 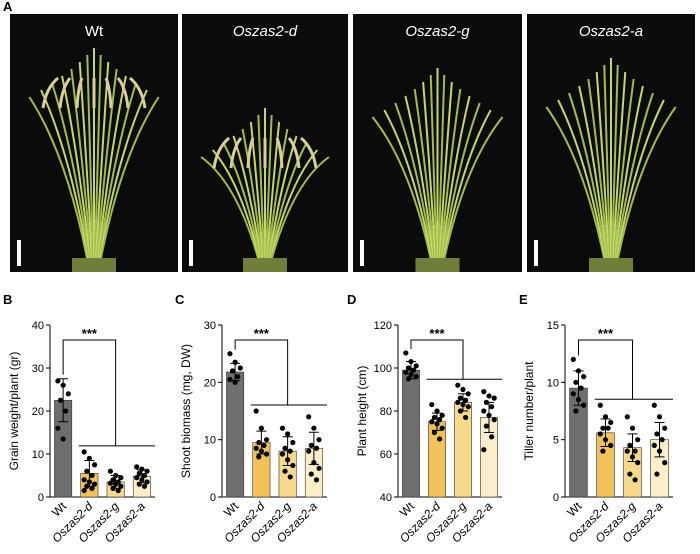 I want to click on y-tick-label: 10, so click(x=38, y=455).